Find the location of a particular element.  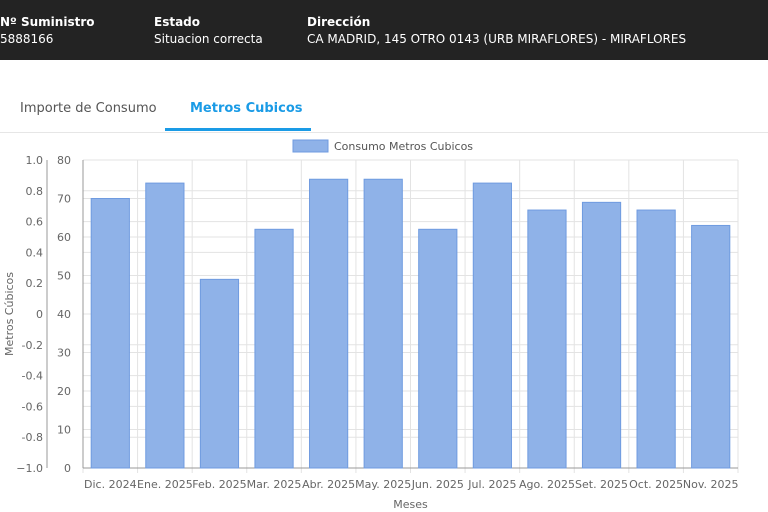

secondary-y-tick-label: 0.2 is located at coordinates (35, 283).